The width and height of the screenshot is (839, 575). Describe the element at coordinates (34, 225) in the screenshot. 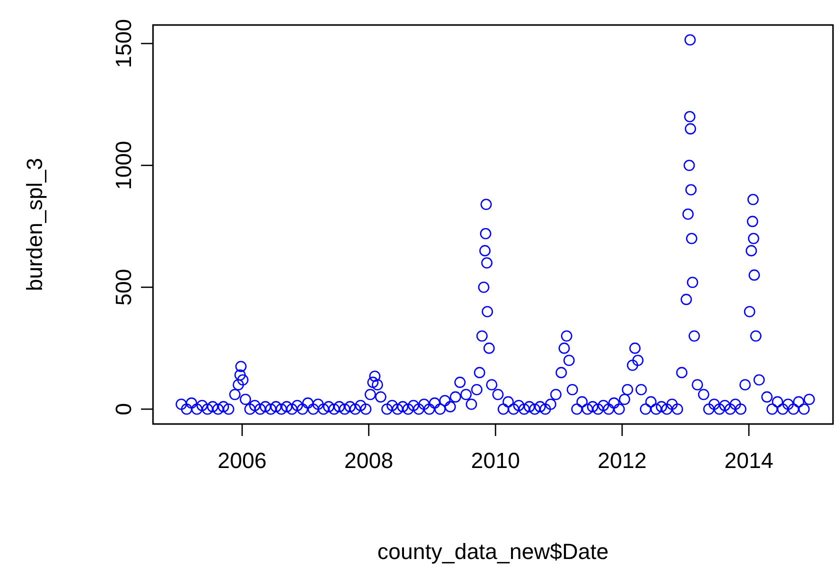

I see `y-axis-title: burden_spl_3` at that location.